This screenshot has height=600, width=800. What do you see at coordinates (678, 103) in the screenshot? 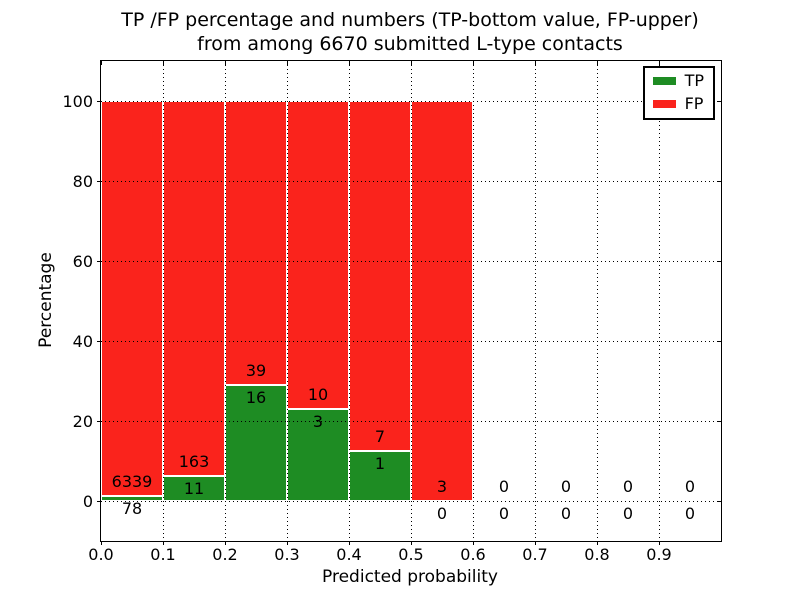
I see `legend-item-fp: FP` at bounding box center [678, 103].